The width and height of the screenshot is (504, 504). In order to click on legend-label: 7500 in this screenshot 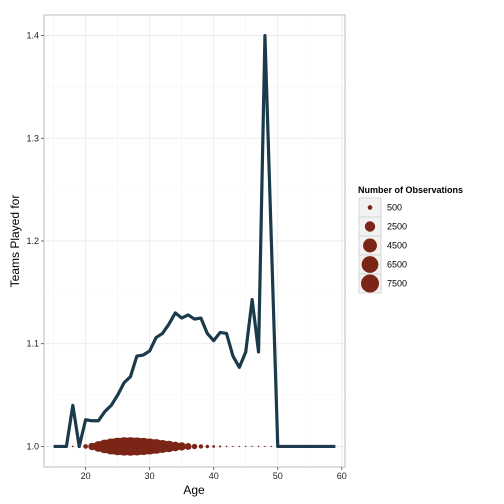, I will do `click(397, 284)`.